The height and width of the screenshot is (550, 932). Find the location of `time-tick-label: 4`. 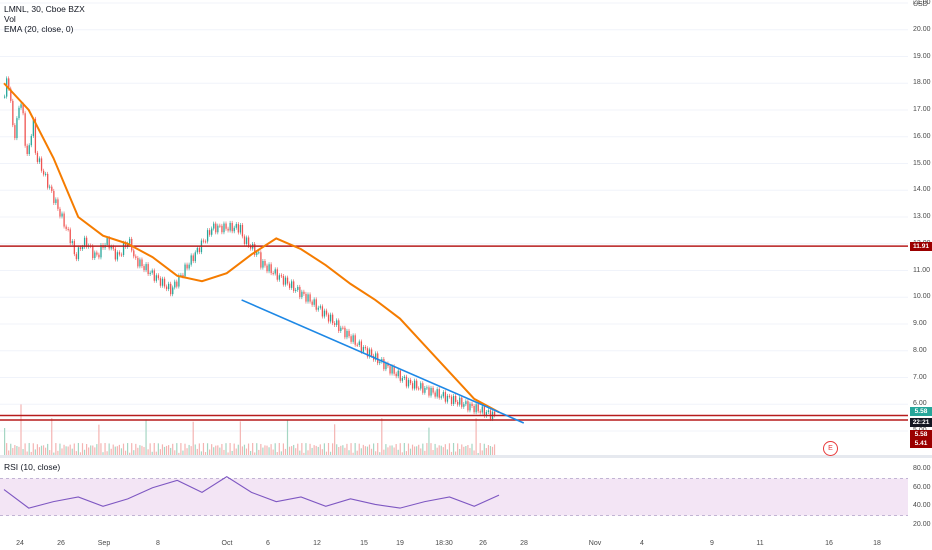

time-tick-label: 4 is located at coordinates (642, 543).